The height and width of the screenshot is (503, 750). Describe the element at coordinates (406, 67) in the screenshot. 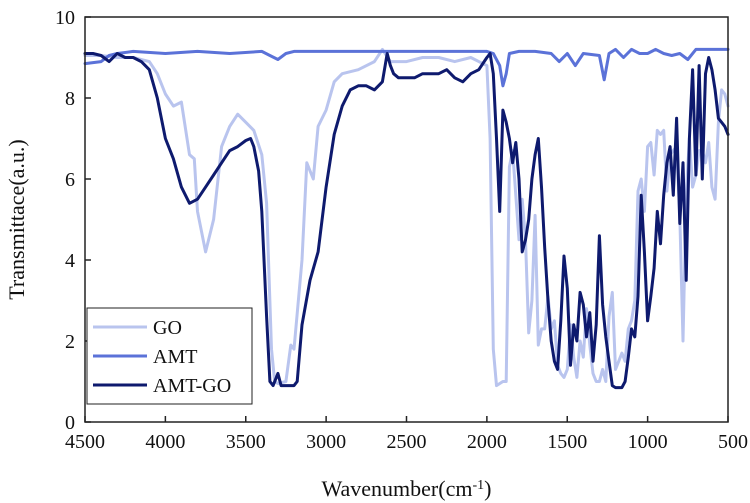

I see `series-line-amt` at that location.